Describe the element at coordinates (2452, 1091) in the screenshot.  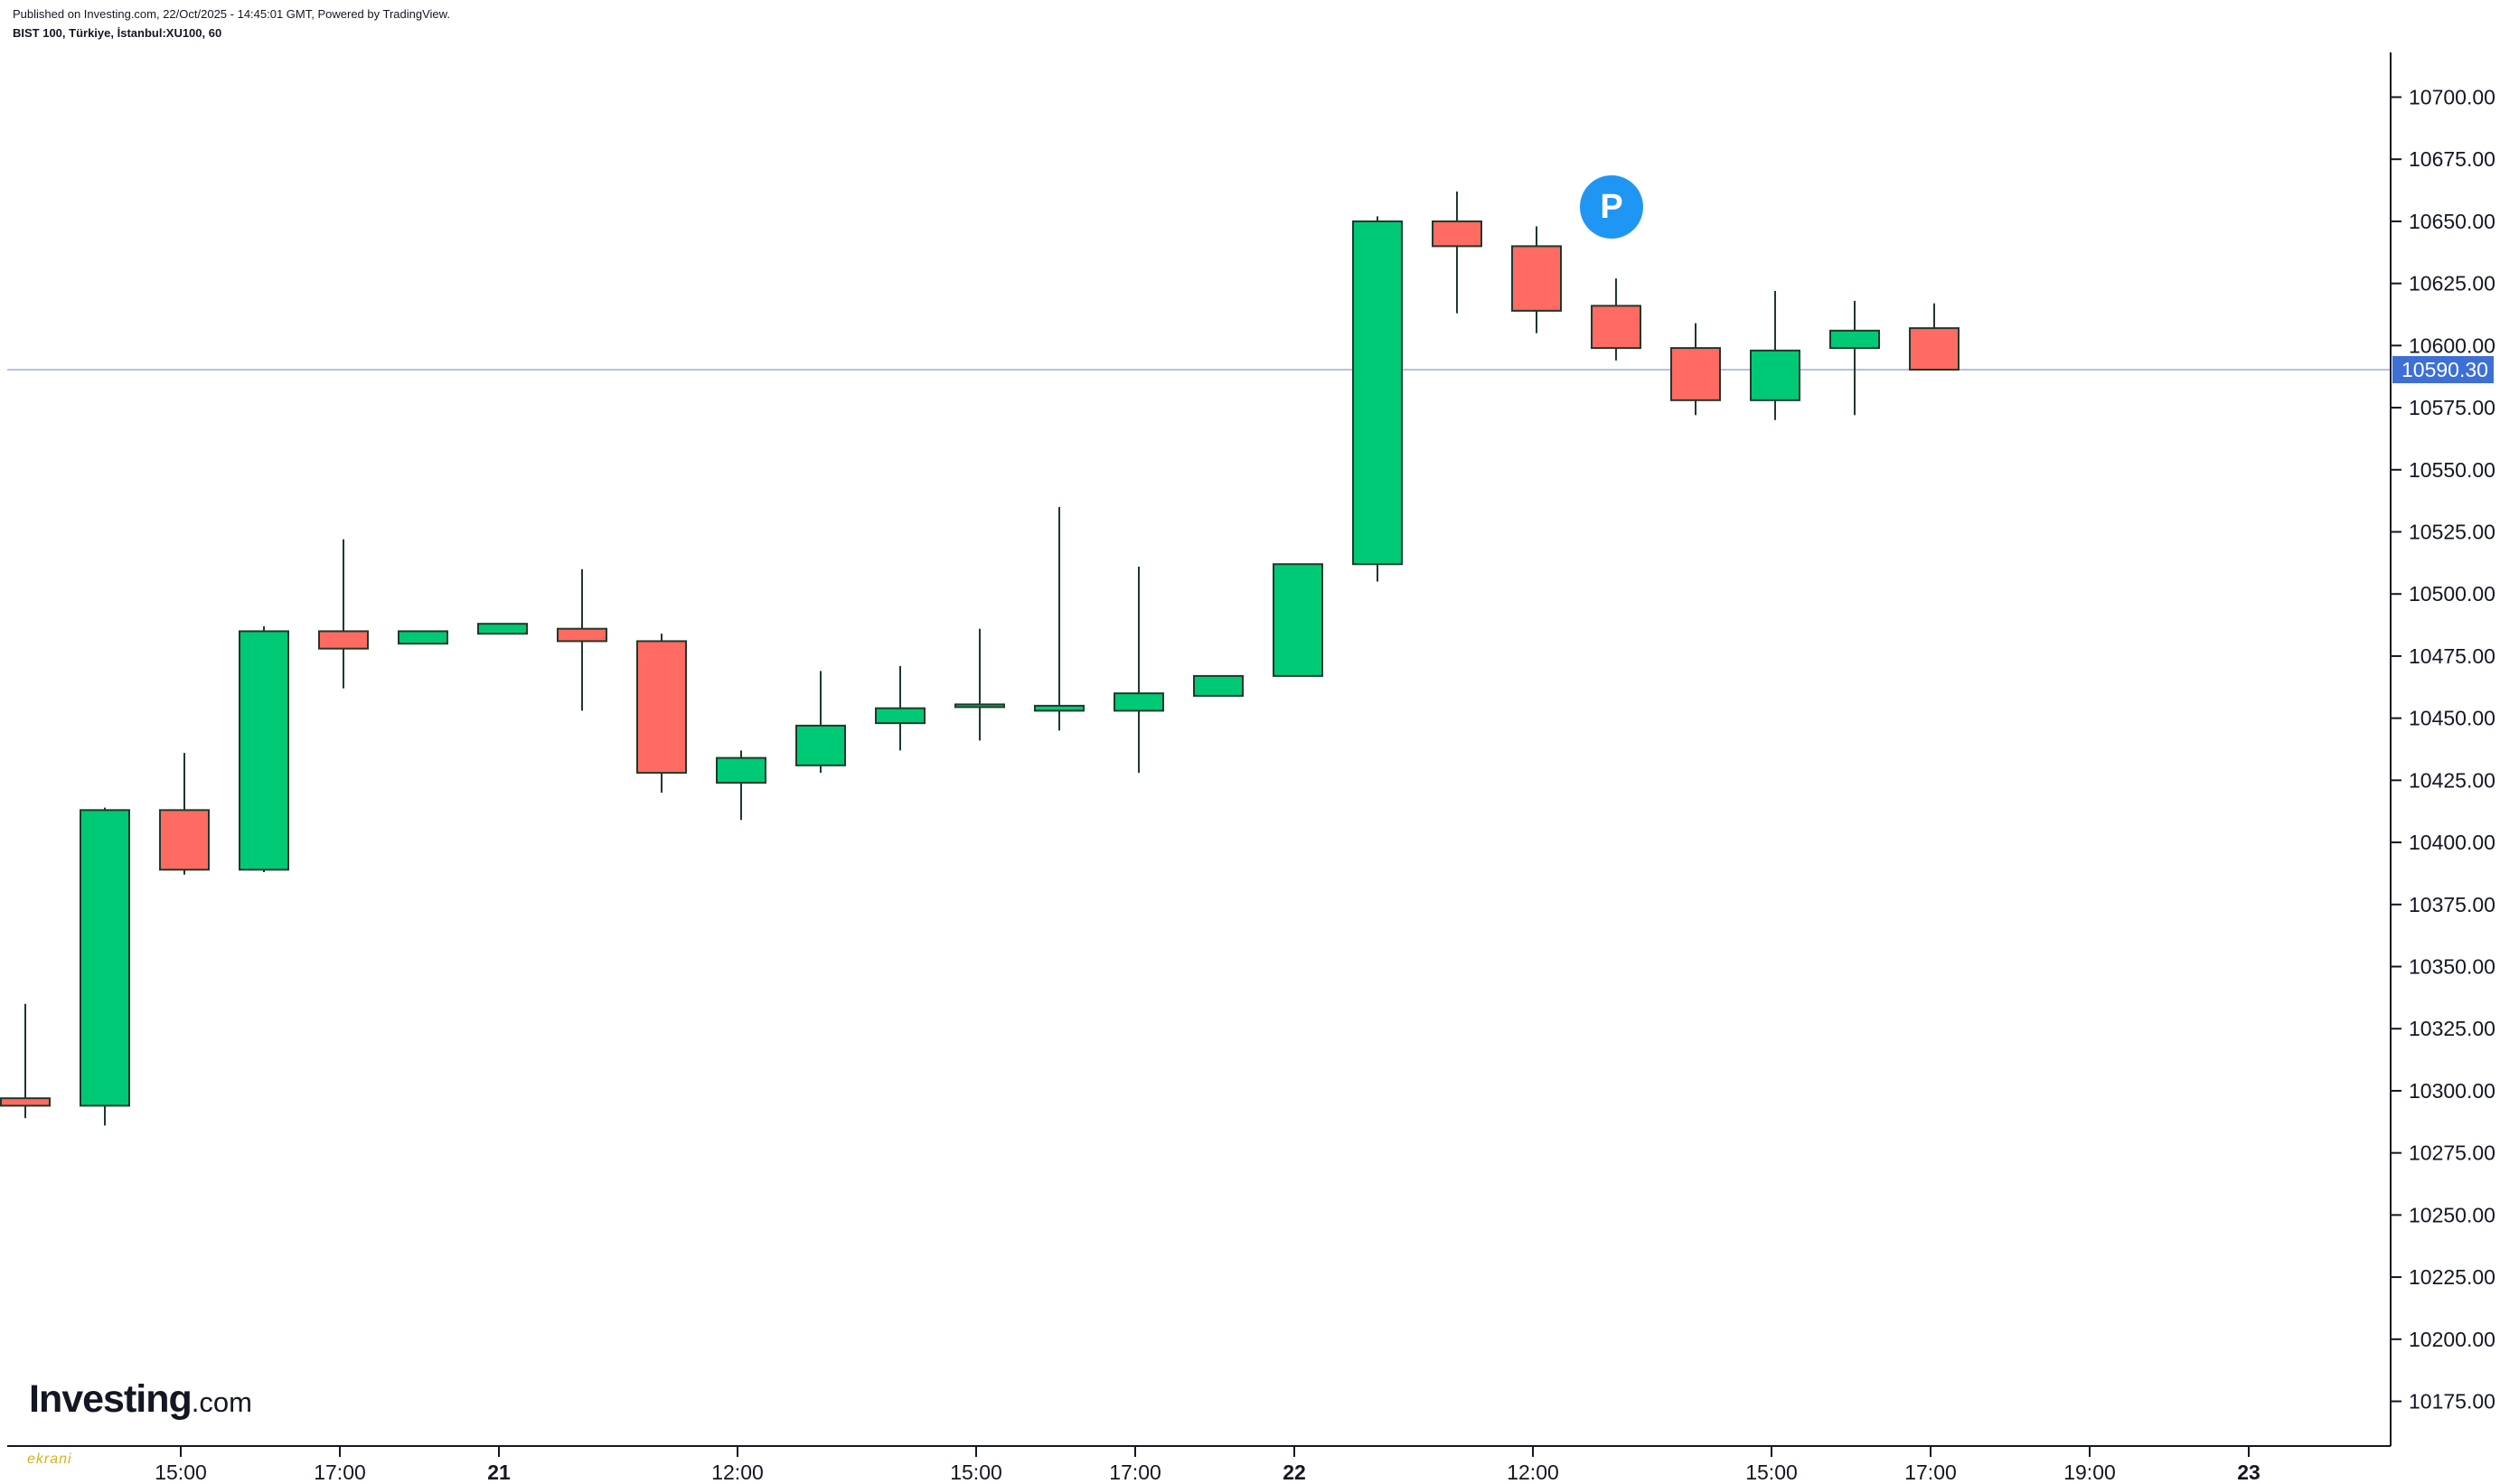
I see `y-tick-label: 10300.00` at that location.